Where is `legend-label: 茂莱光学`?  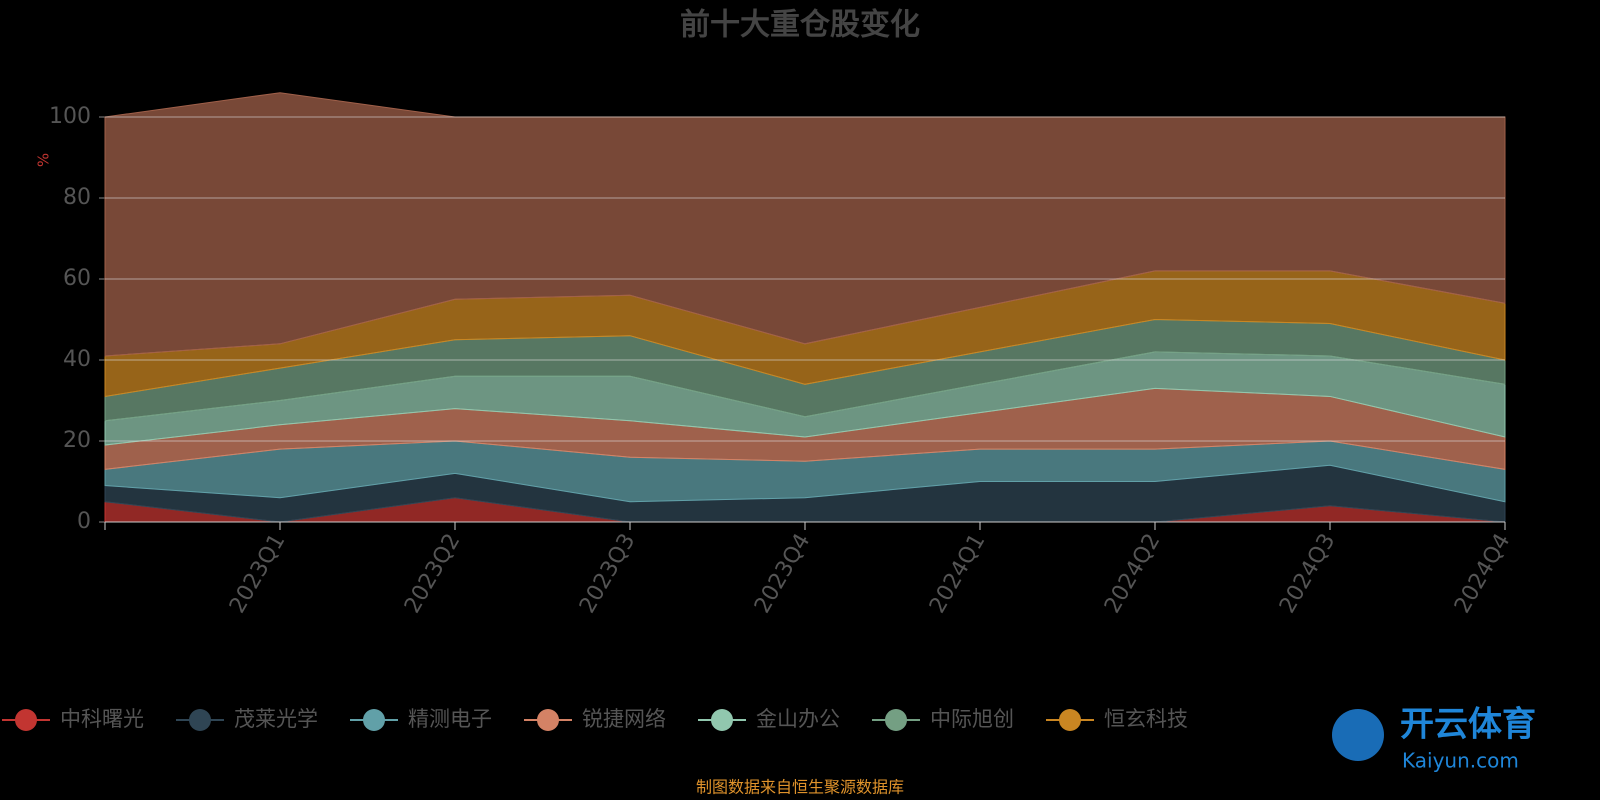
legend-label: 茂莱光学 is located at coordinates (276, 719).